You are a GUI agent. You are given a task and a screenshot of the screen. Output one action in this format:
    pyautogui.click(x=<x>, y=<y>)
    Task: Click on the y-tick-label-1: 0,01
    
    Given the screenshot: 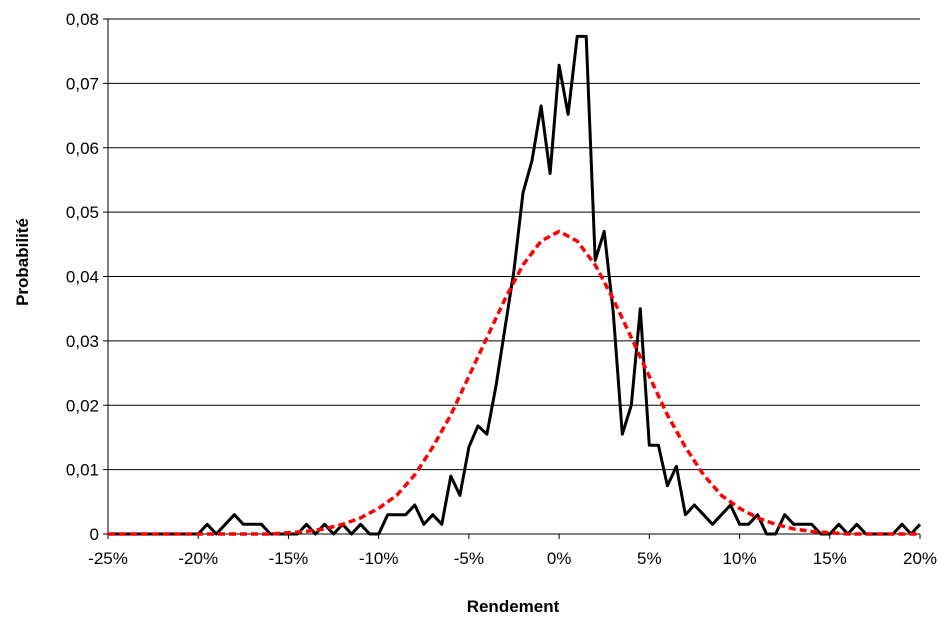 What is the action you would take?
    pyautogui.click(x=82, y=470)
    